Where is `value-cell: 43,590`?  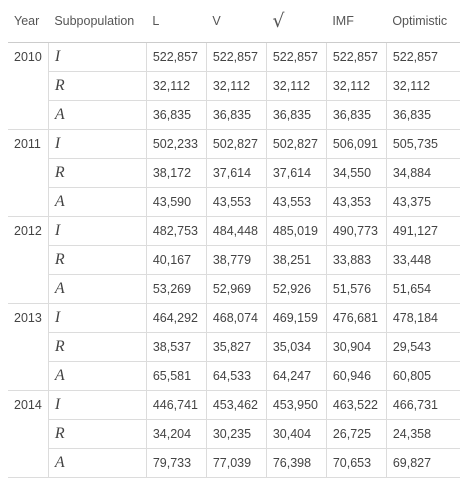 value-cell: 43,590 is located at coordinates (176, 202).